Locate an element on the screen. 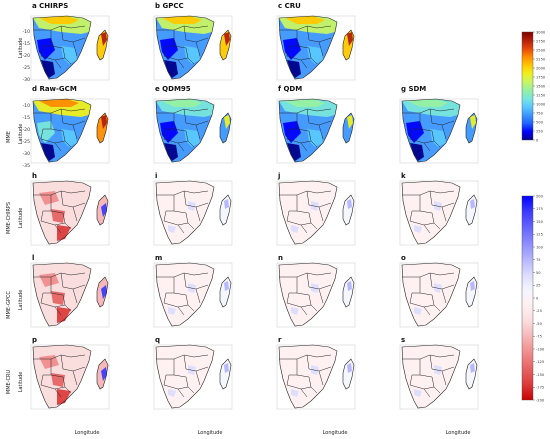  panel-title-l: l is located at coordinates (33, 258).